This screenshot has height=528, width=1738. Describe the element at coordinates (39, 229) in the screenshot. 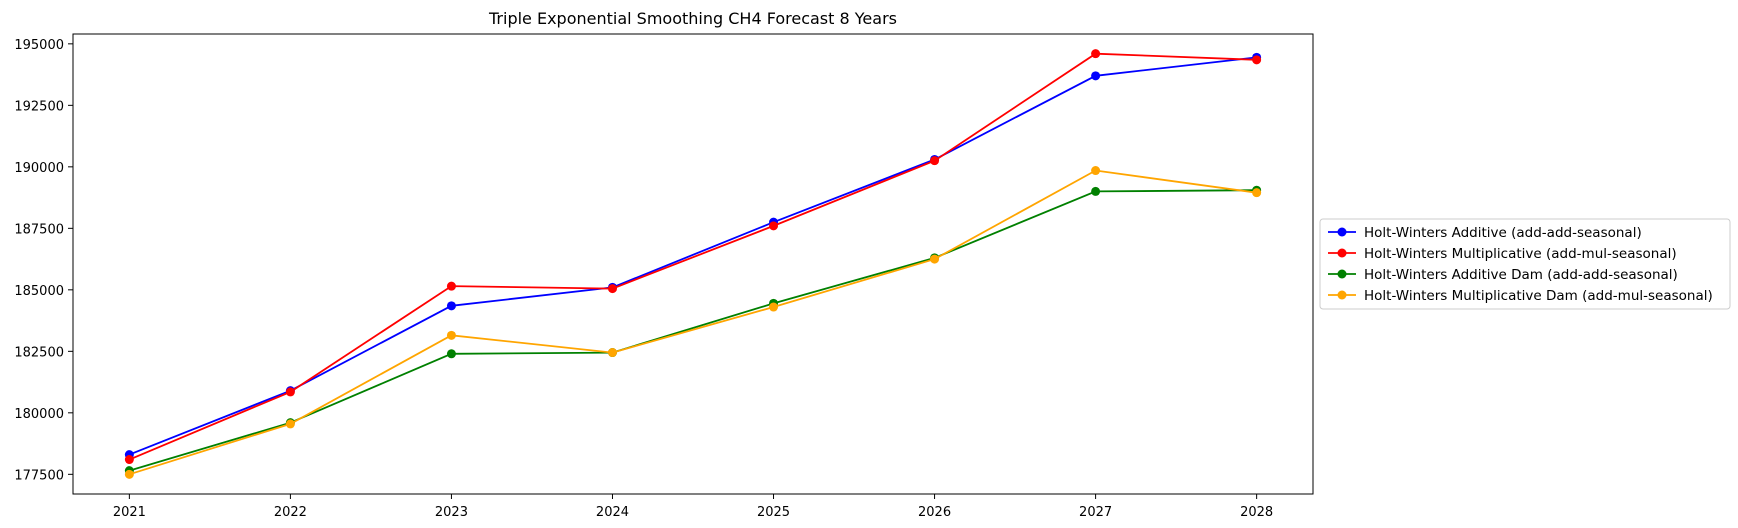

I see `y-tick-label: 187500` at that location.